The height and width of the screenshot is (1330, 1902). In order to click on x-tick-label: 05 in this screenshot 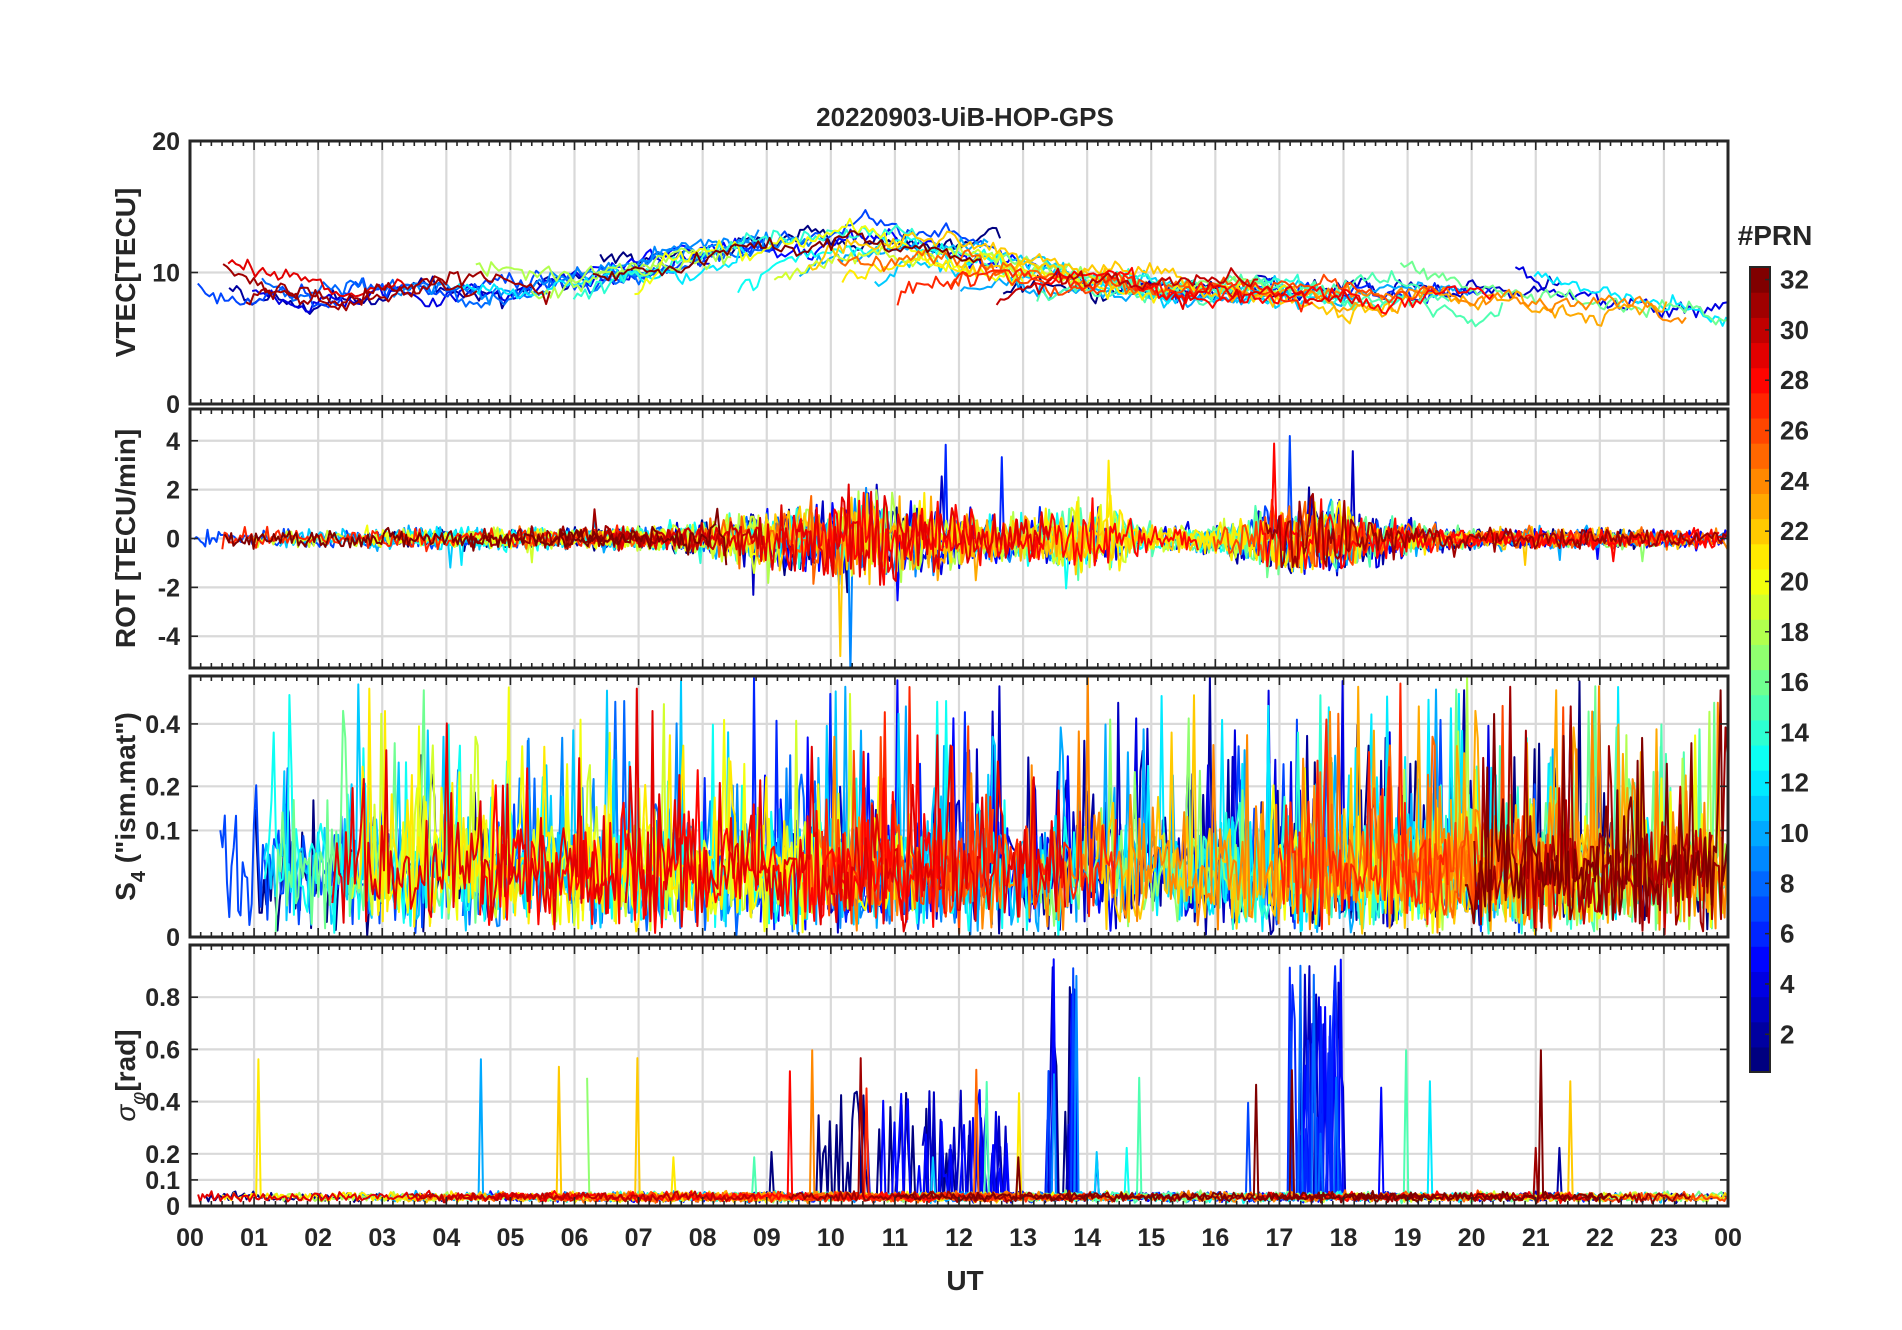, I will do `click(511, 1238)`.